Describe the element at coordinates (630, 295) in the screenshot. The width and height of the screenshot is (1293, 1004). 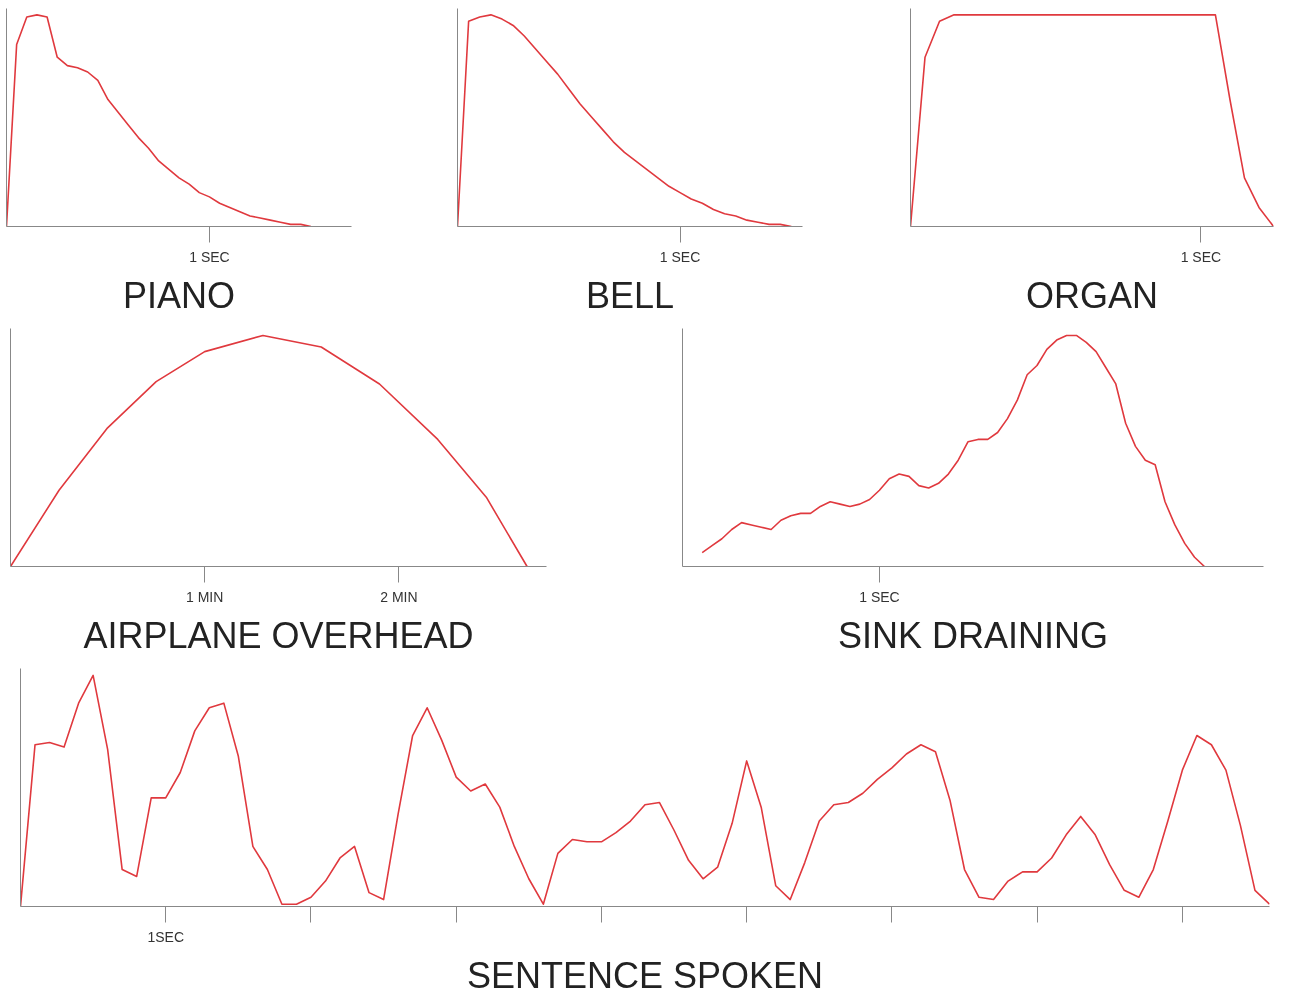
I see `text: BELL` at that location.